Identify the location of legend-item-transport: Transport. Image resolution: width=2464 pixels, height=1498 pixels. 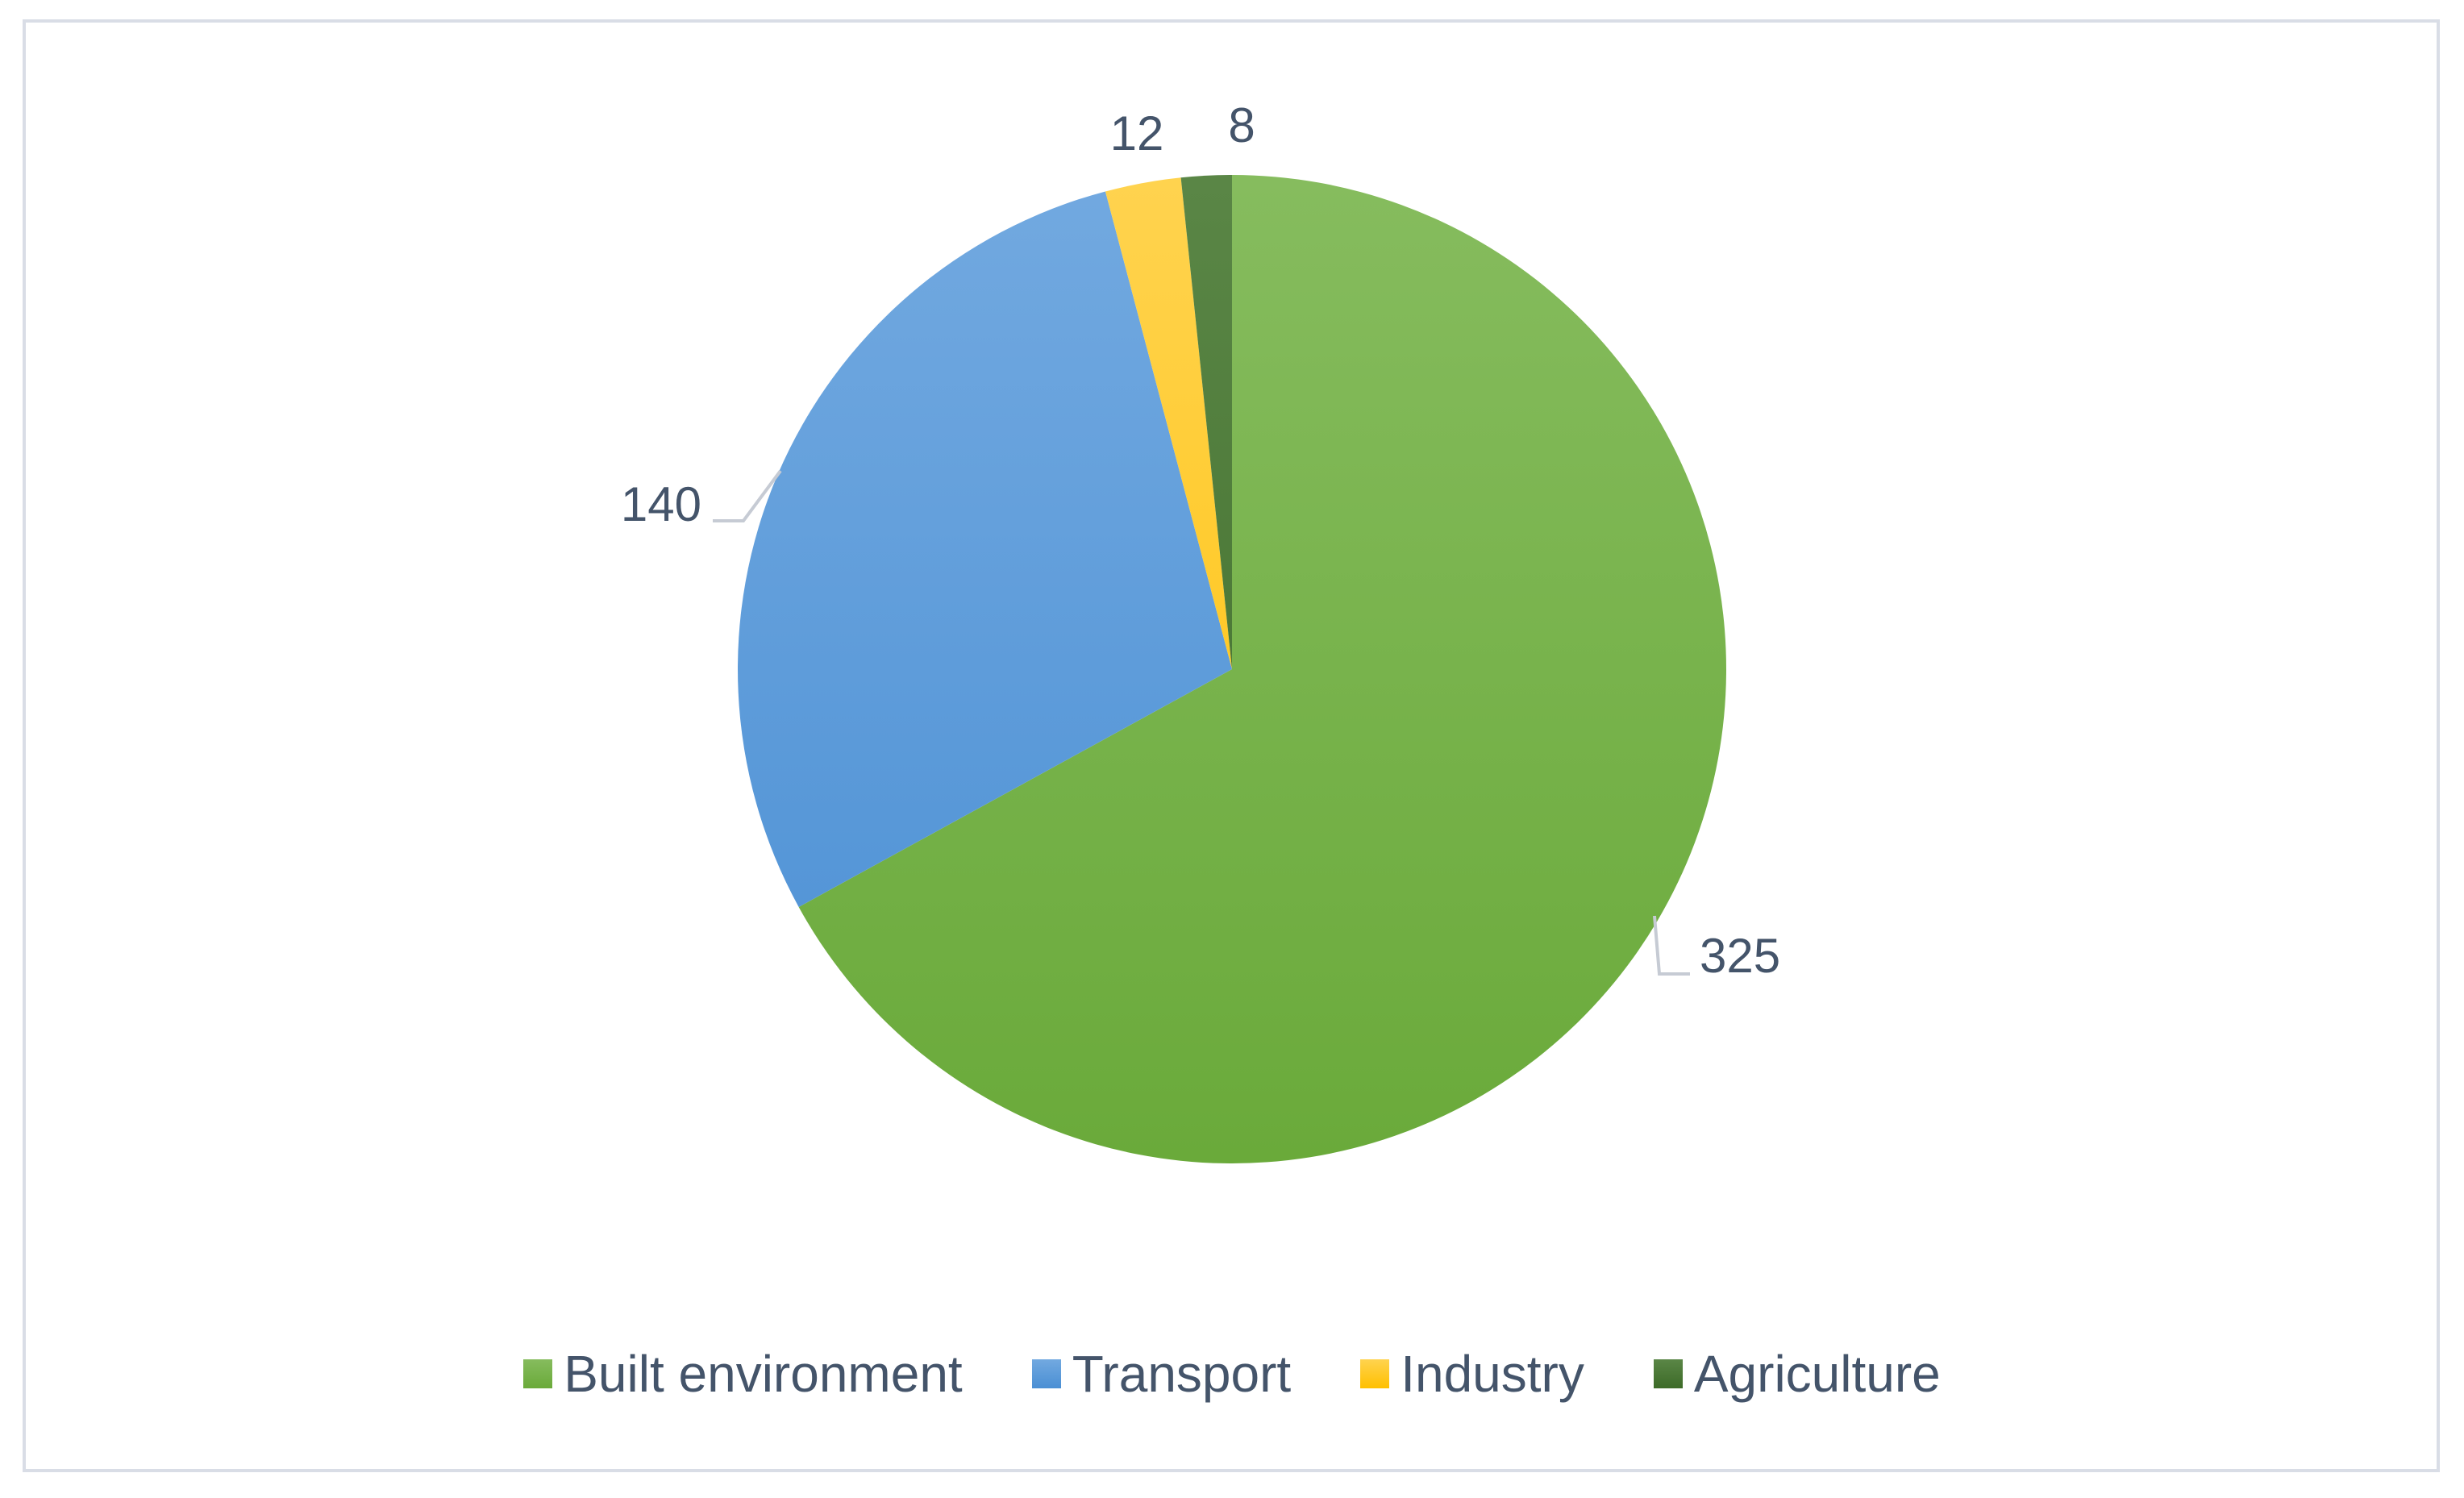
(1161, 1374).